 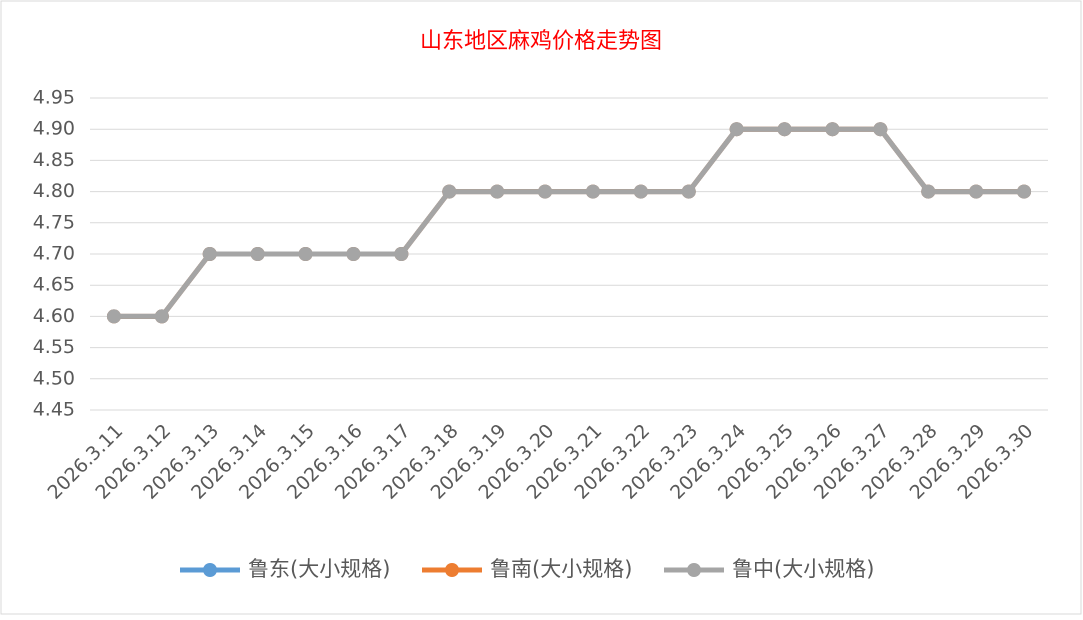 I want to click on y-tick-label: 4.50, so click(x=54, y=378).